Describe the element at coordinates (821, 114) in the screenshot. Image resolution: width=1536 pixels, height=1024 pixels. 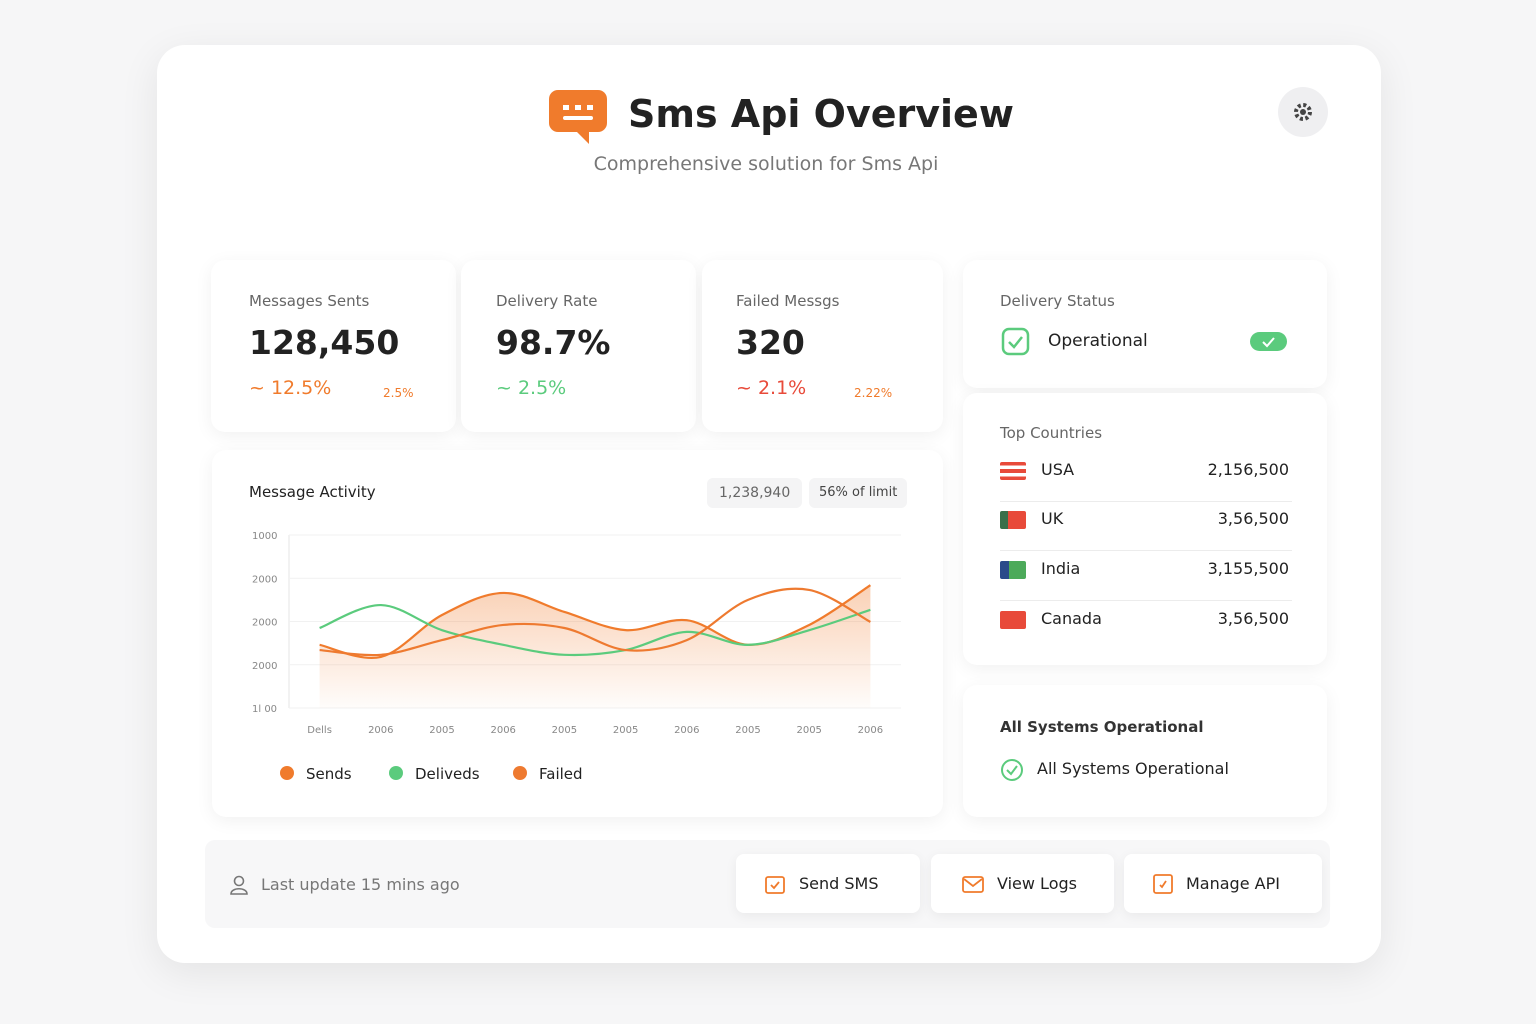
I see `page-title: Sms Api Overview` at that location.